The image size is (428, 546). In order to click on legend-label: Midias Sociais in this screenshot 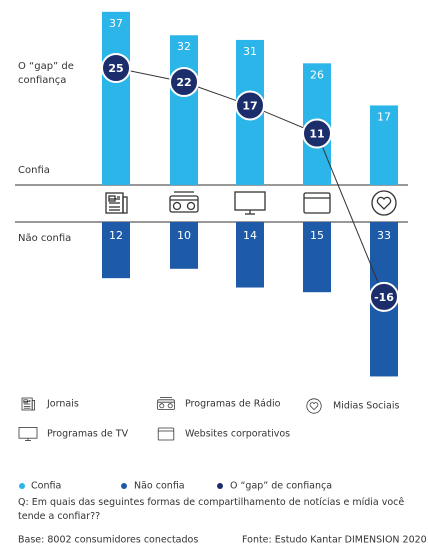, I will do `click(366, 406)`.